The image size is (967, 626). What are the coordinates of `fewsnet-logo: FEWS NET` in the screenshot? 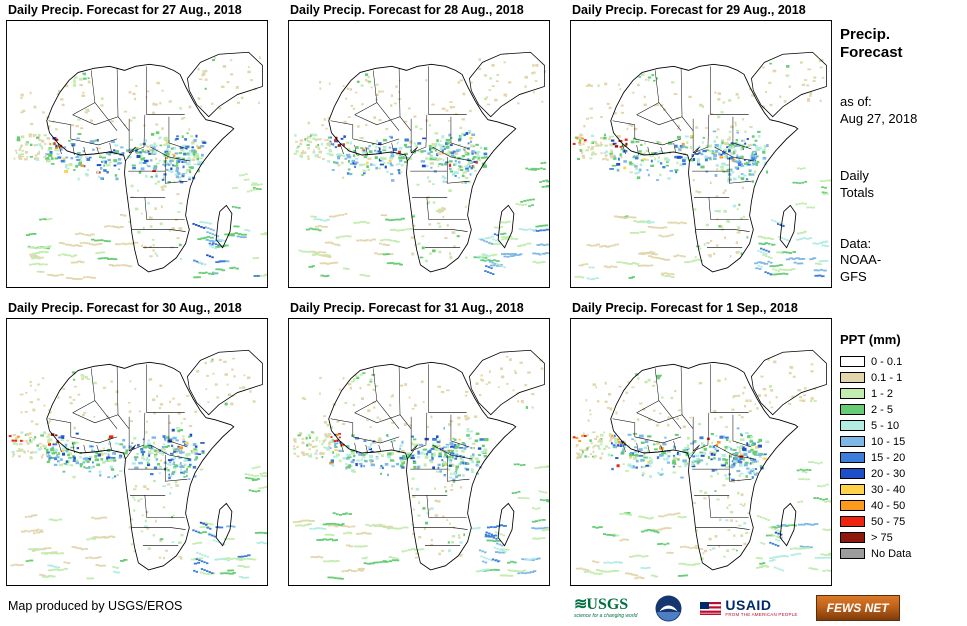 It's located at (857, 608).